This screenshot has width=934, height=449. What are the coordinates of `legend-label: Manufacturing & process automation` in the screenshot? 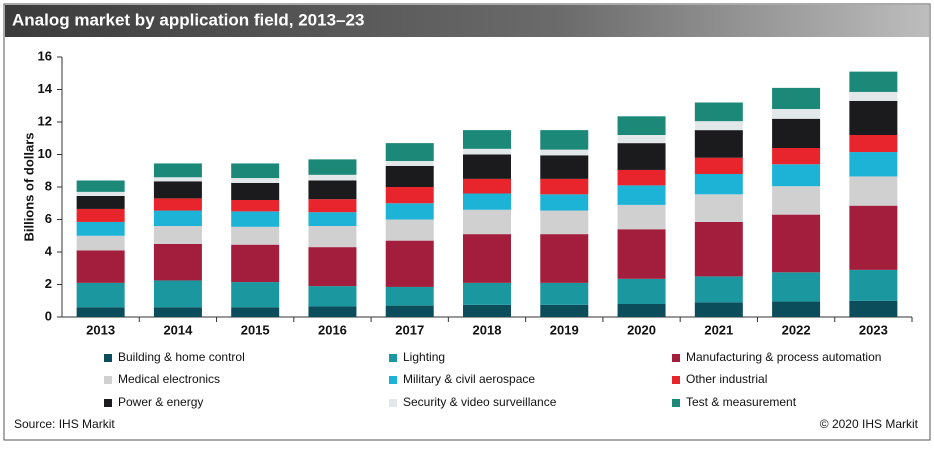 It's located at (783, 357).